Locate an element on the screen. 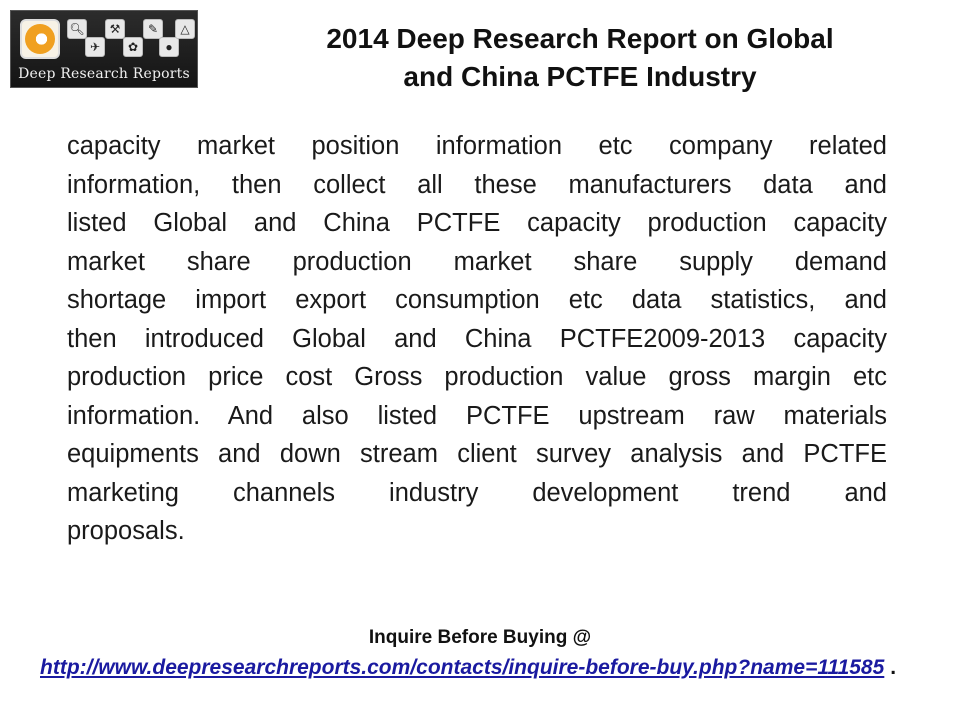 The width and height of the screenshot is (960, 720). logo-text: Deep Research Reports is located at coordinates (104, 74).